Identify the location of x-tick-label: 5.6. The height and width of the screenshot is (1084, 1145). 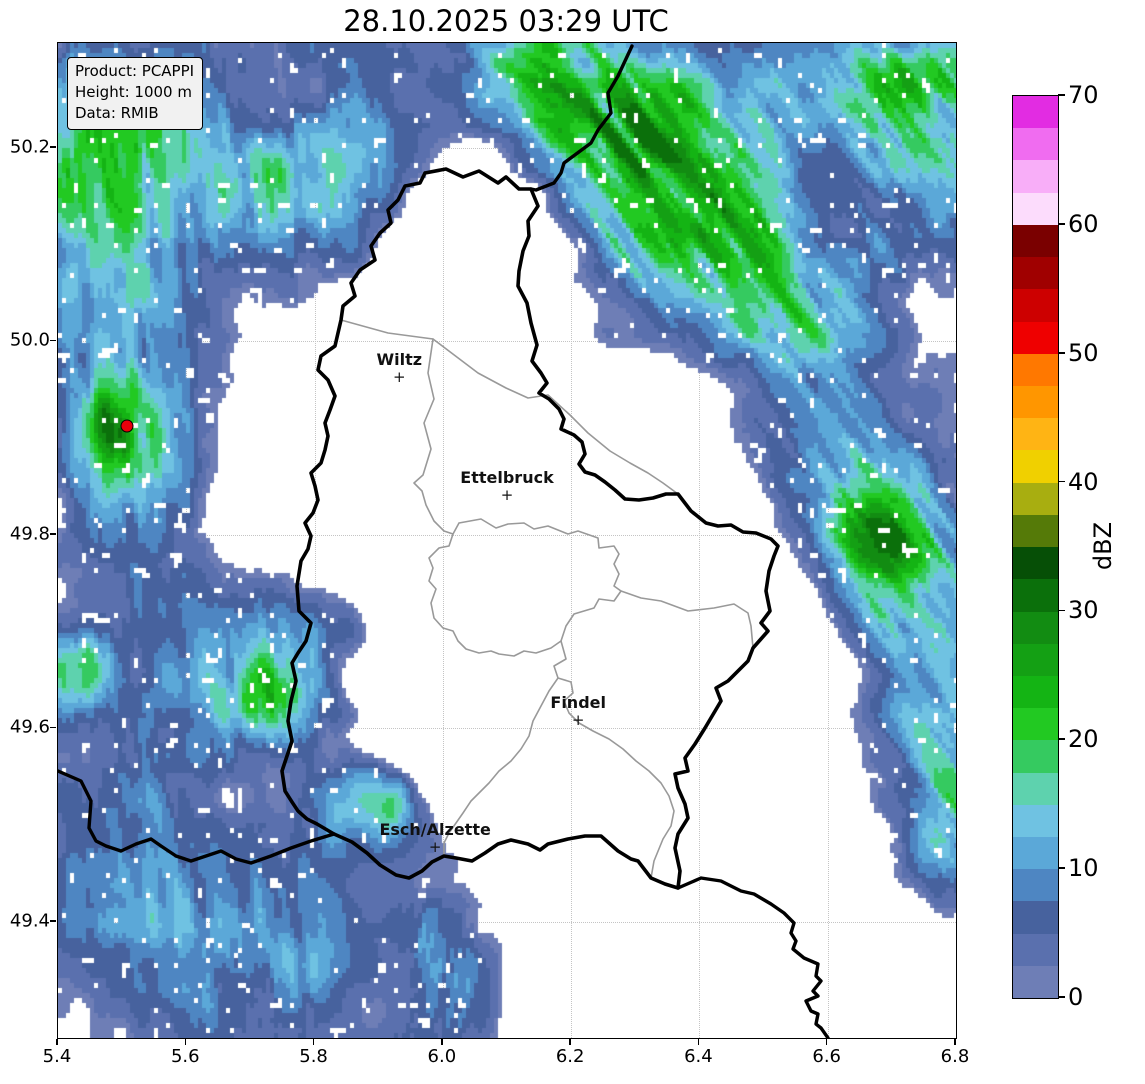
(185, 1056).